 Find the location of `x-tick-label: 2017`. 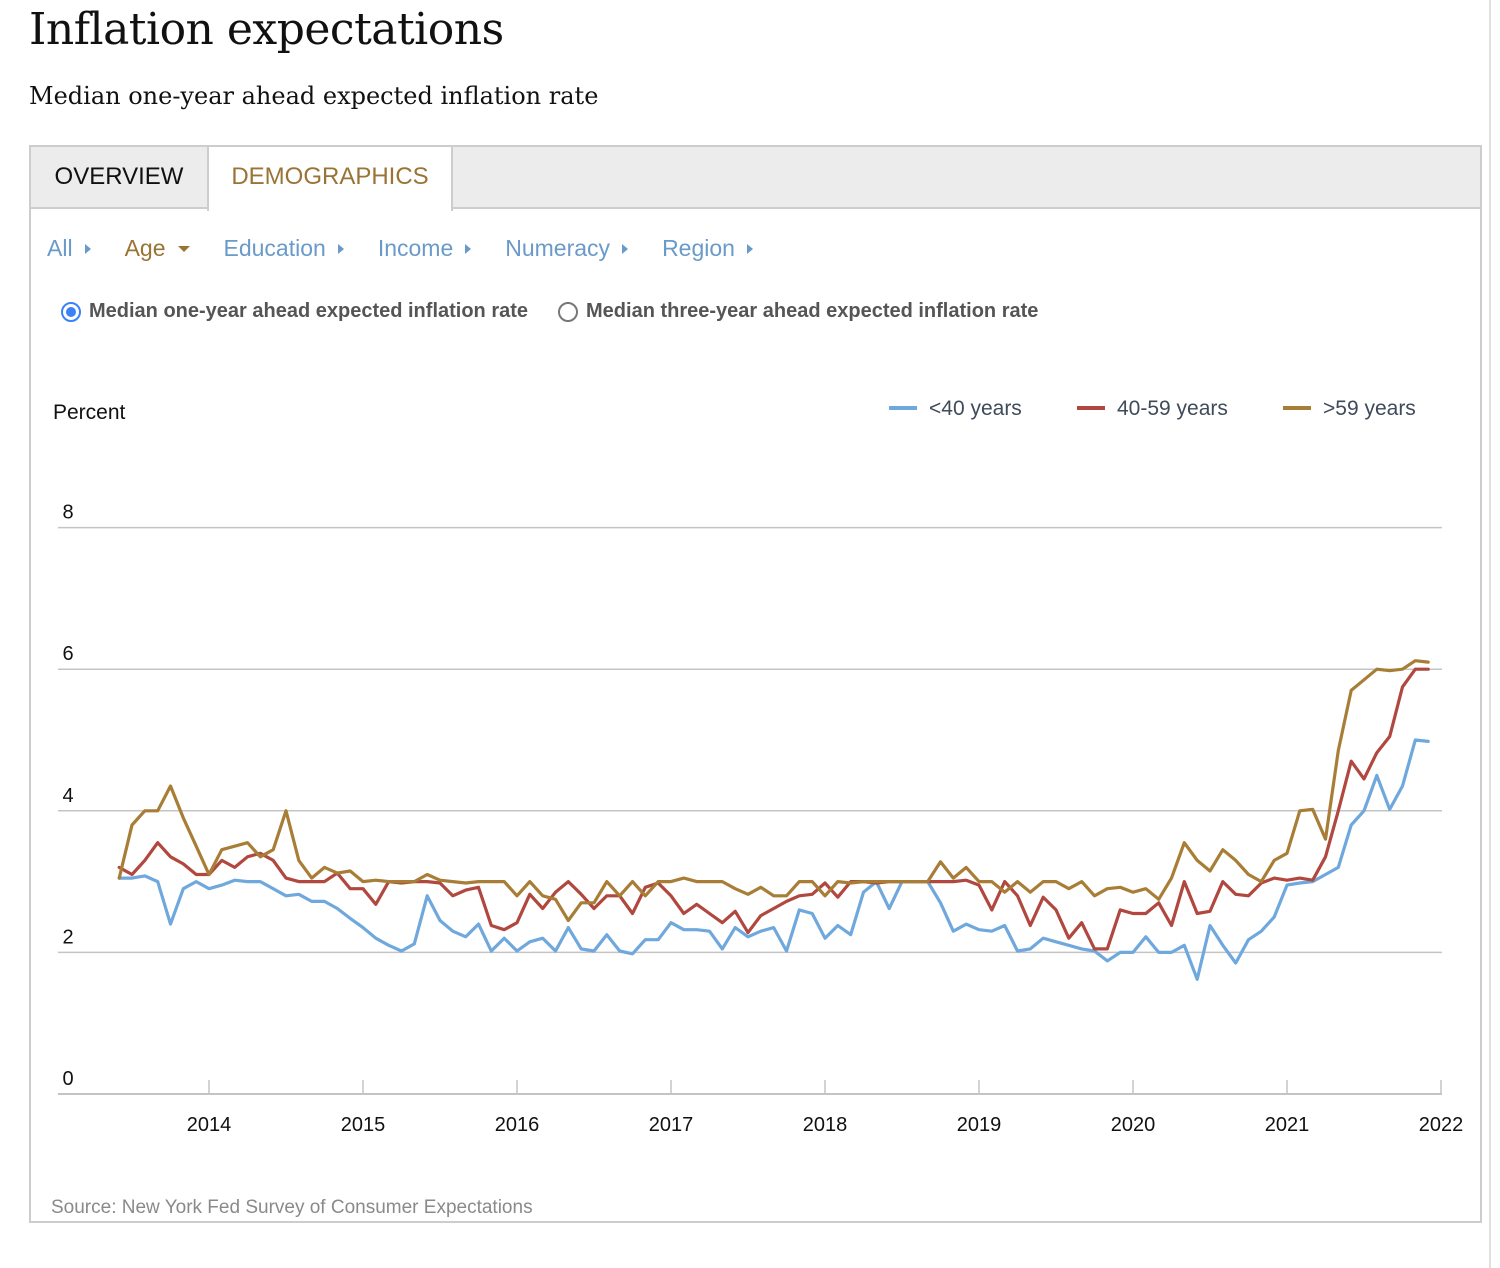

x-tick-label: 2017 is located at coordinates (671, 1125).